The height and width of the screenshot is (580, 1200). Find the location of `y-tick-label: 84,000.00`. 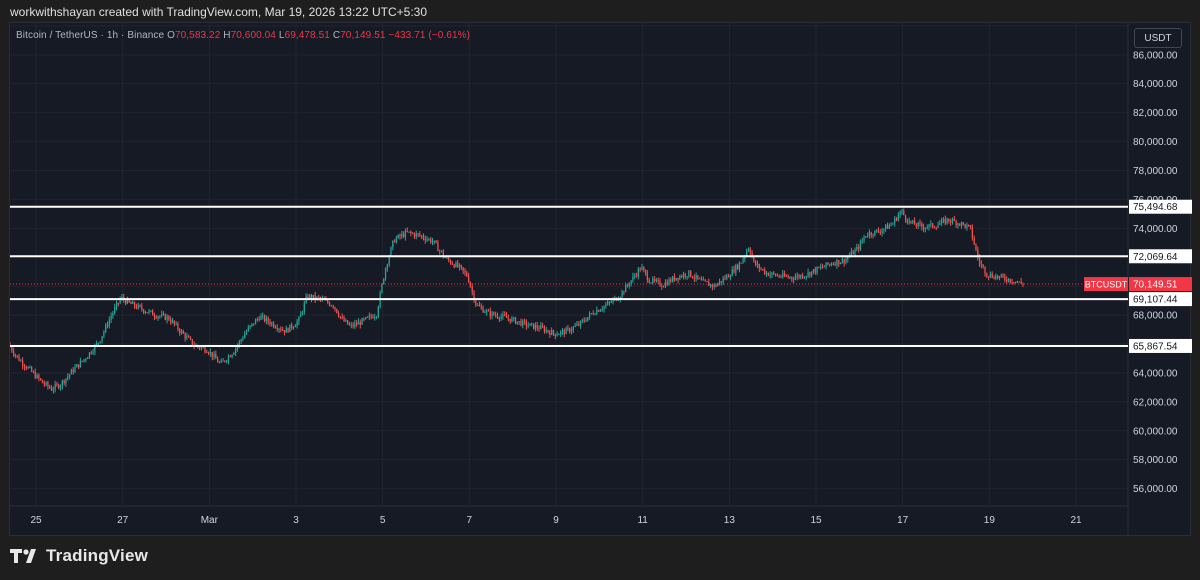

y-tick-label: 84,000.00 is located at coordinates (1155, 84).